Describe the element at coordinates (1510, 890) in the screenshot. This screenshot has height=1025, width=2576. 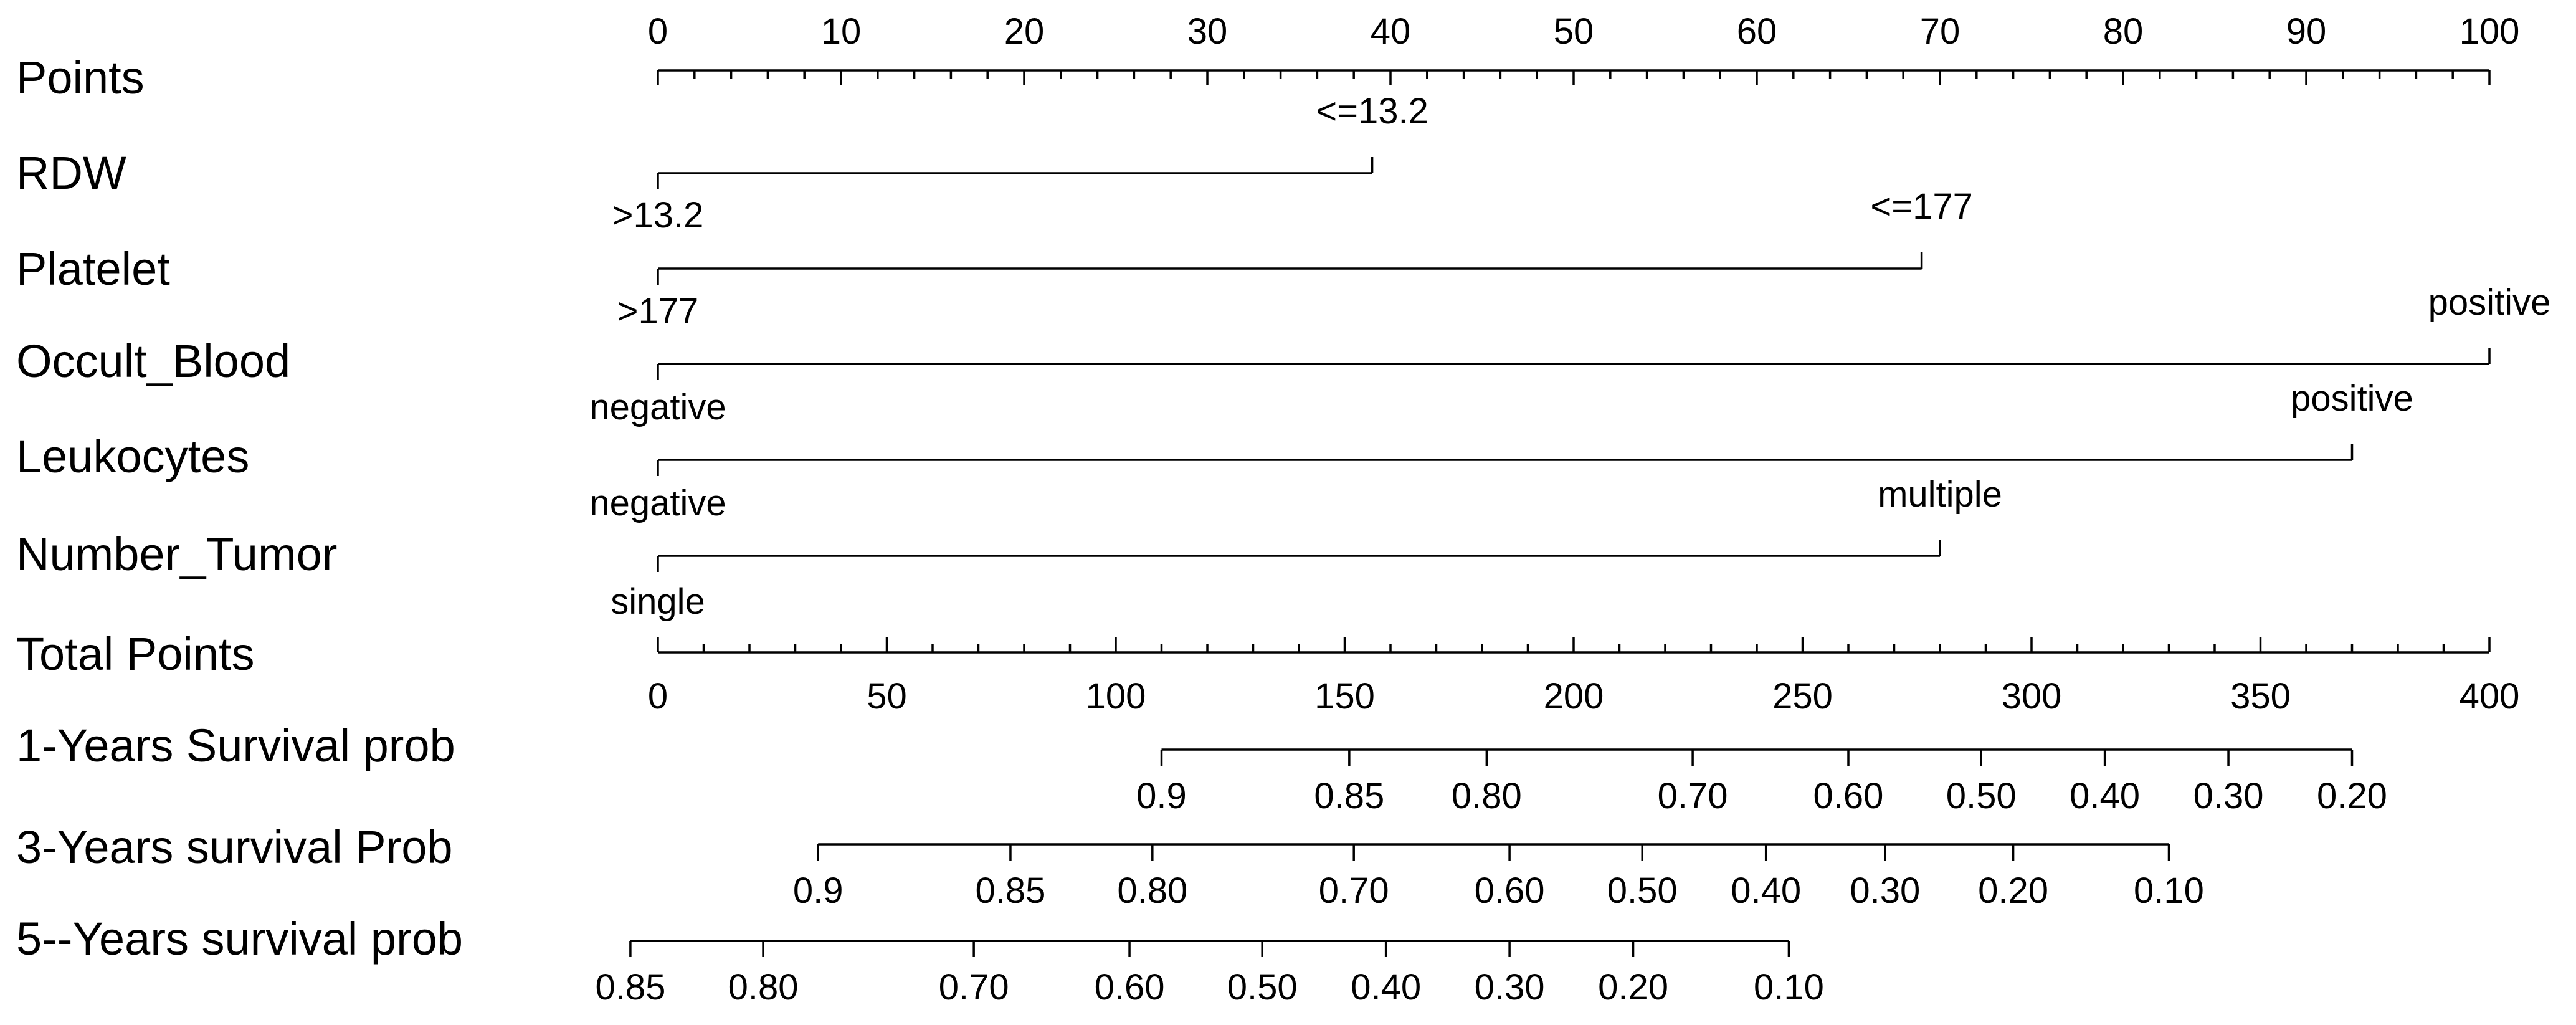
I see `3-years-survival-prob-tick-label: 0.60` at that location.